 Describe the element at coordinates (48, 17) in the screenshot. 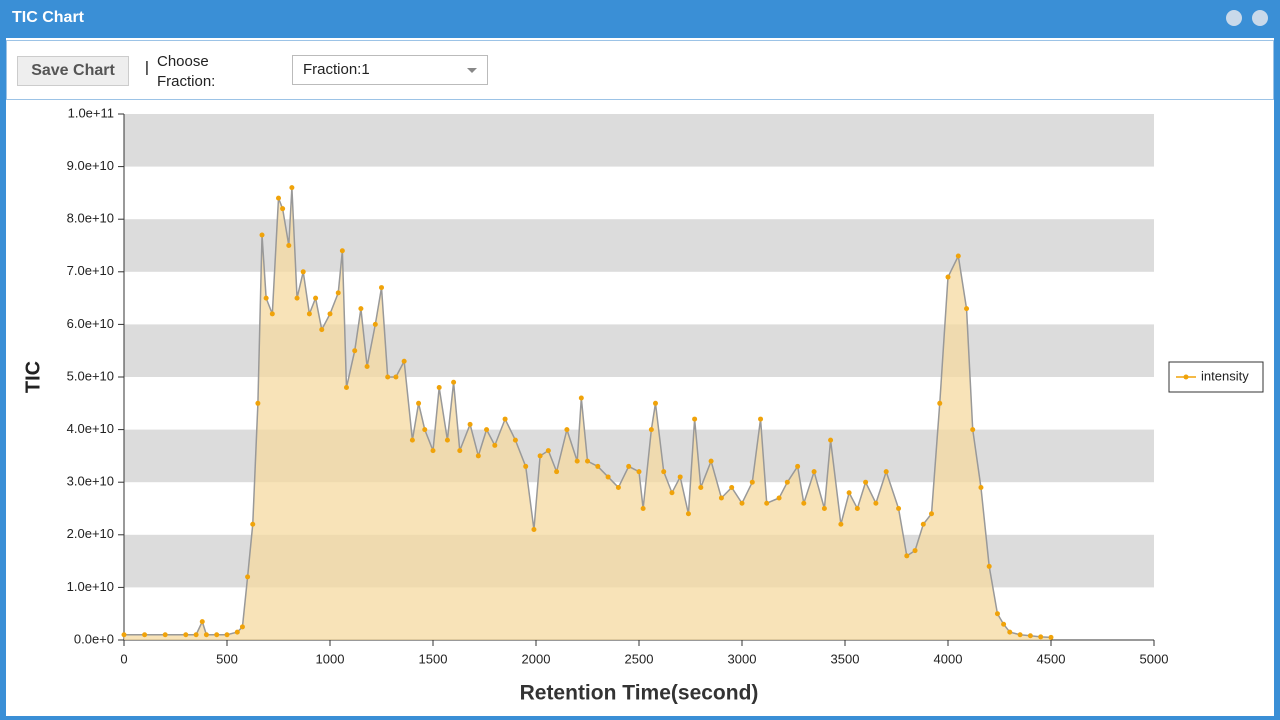

I see `window-title: TIC Chart` at that location.